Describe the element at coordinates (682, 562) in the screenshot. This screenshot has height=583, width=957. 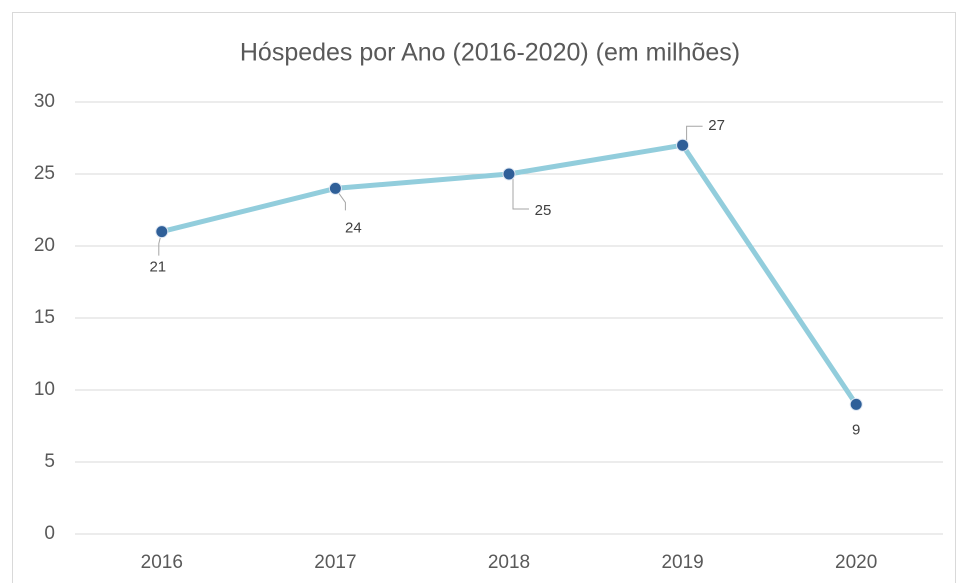
I see `x-tick-label: 2019` at that location.